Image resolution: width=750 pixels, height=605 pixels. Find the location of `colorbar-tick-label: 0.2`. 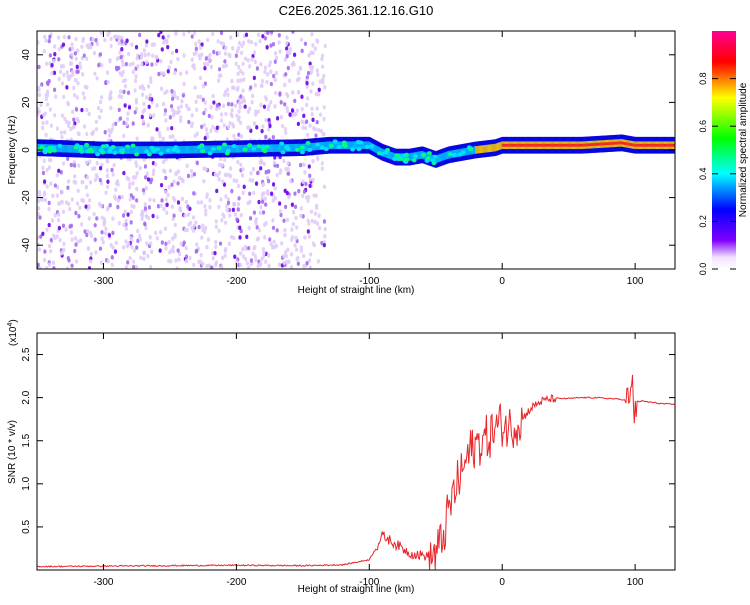

colorbar-tick-label: 0.2 is located at coordinates (703, 221).